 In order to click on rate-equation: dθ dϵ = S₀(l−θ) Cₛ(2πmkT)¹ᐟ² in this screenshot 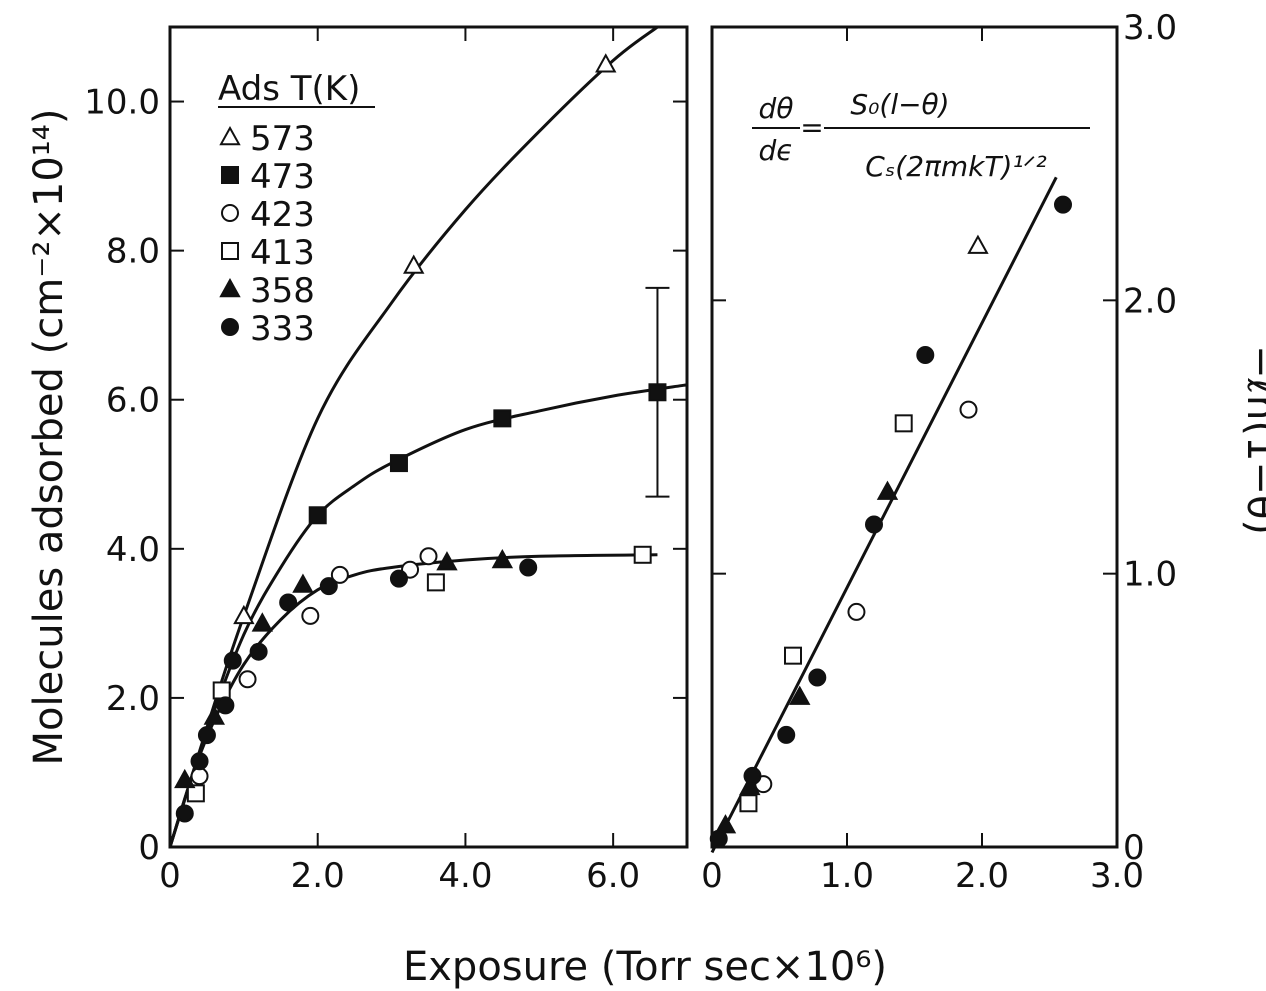, I will do `click(921, 135)`.